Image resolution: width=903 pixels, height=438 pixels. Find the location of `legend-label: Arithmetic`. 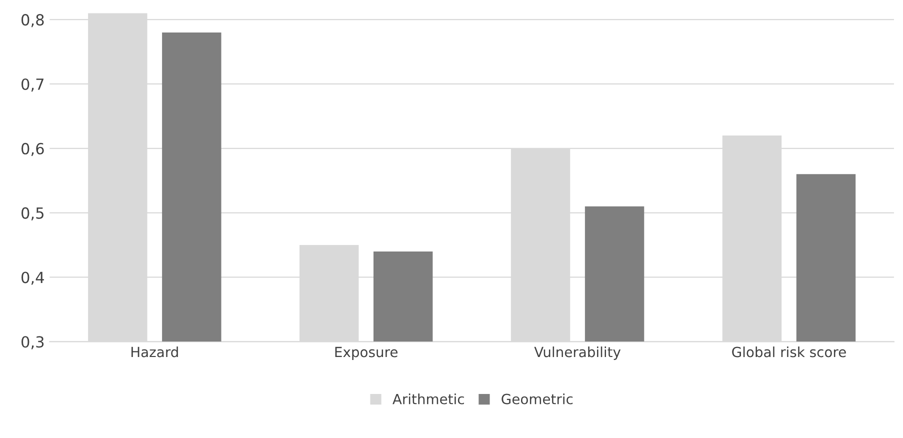

legend-label: Arithmetic is located at coordinates (428, 399).